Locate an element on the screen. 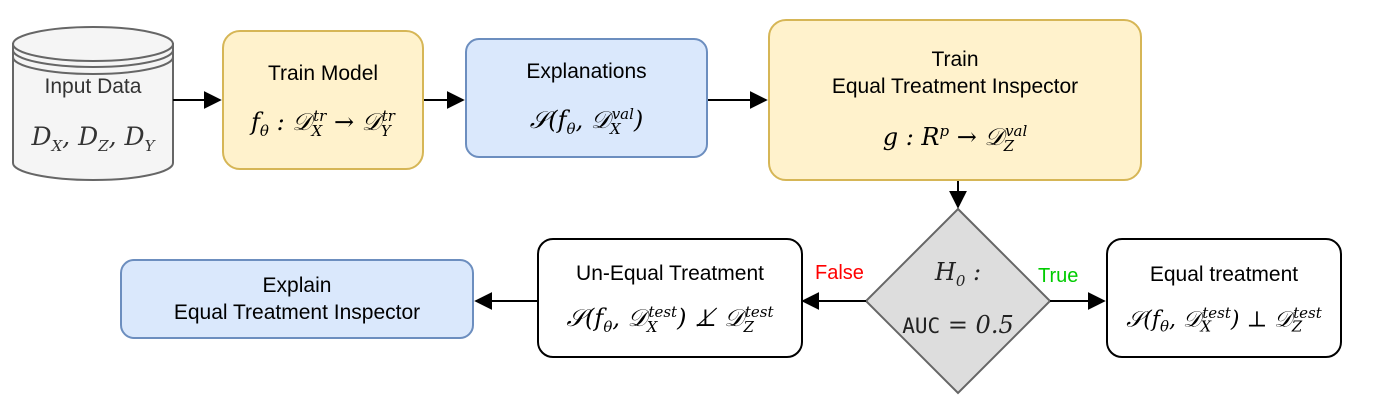 Image resolution: width=1384 pixels, height=406 pixels. explain-line1: Explain is located at coordinates (297, 285).